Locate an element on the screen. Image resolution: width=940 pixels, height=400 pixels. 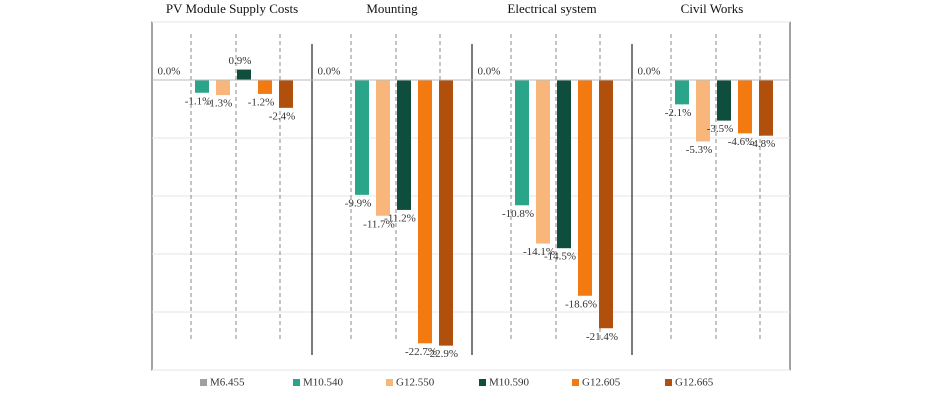
value-label: -9.9% is located at coordinates (358, 203).